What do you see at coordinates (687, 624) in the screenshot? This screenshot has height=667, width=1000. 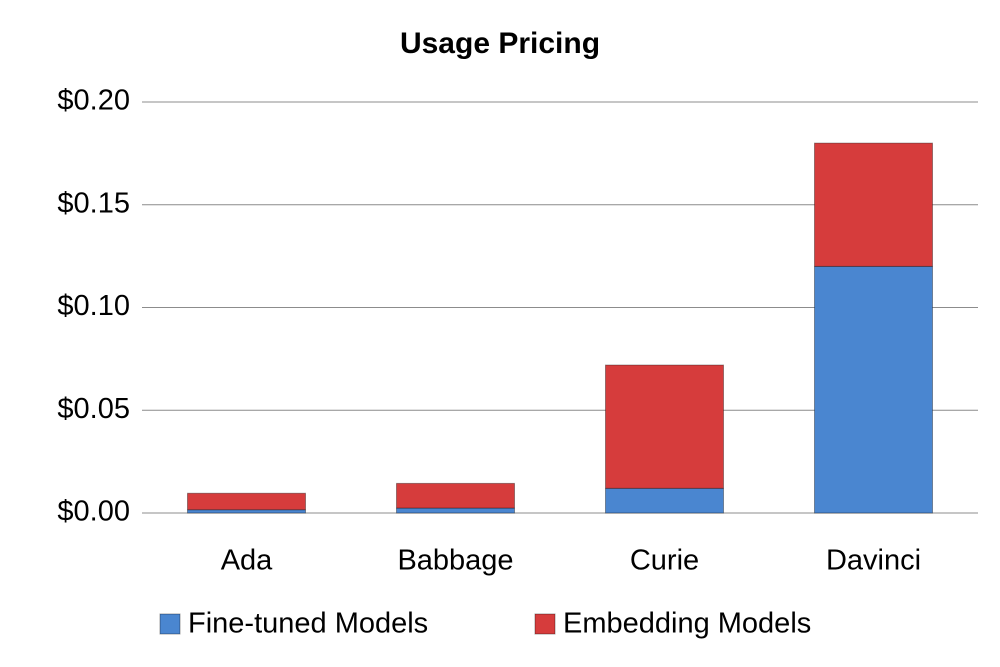 I see `legend-label: Embedding Models` at bounding box center [687, 624].